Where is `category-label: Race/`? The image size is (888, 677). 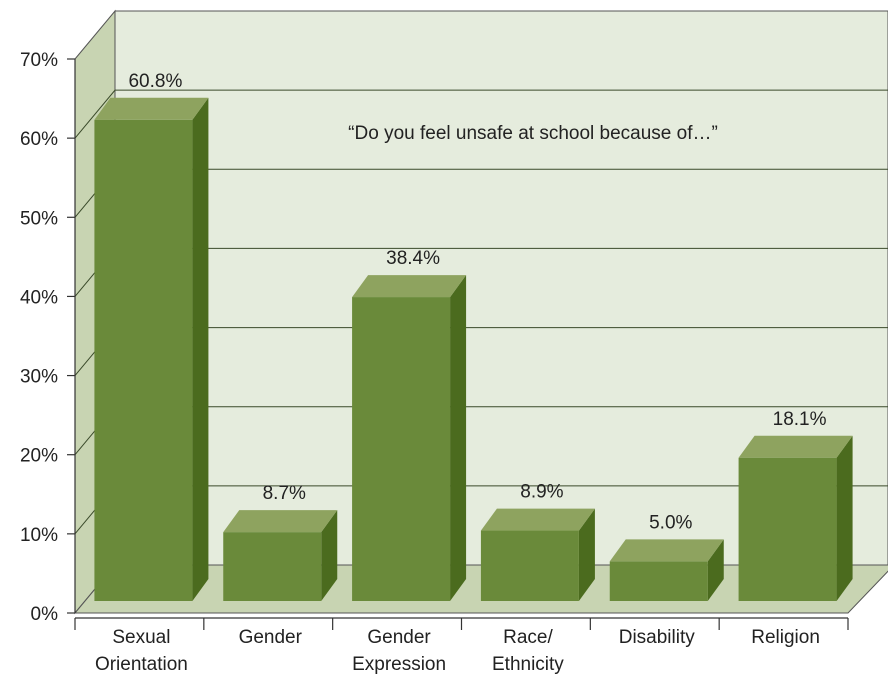
category-label: Race/ is located at coordinates (528, 637).